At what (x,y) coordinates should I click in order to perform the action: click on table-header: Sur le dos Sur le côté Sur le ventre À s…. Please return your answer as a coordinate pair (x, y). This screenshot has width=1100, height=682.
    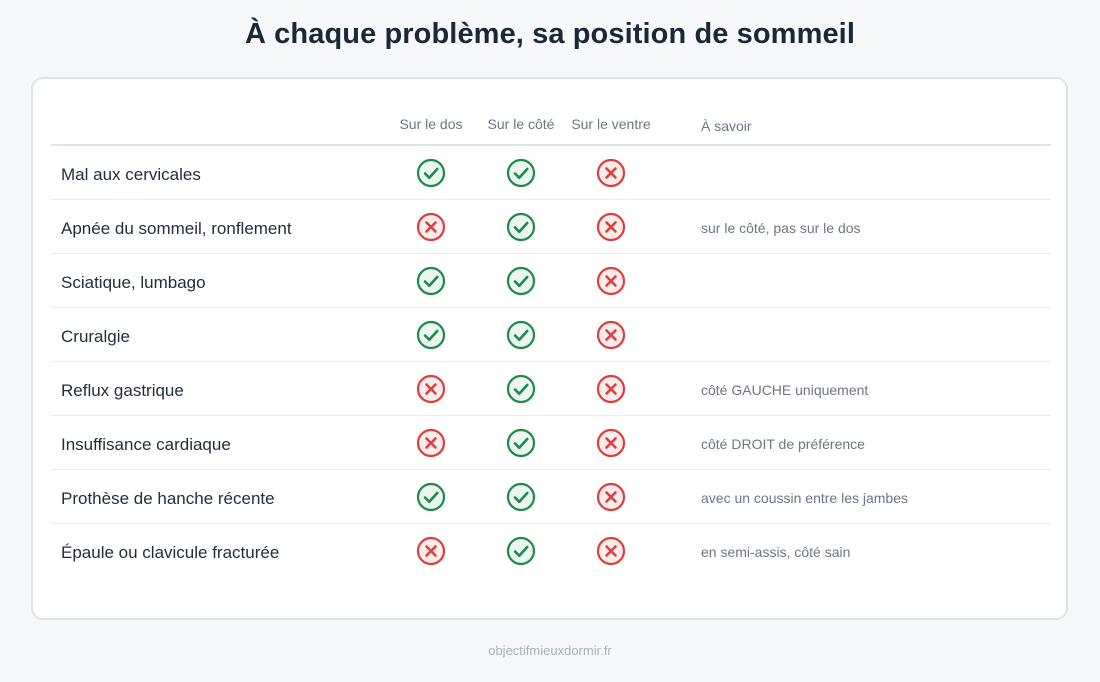
    Looking at the image, I should click on (551, 112).